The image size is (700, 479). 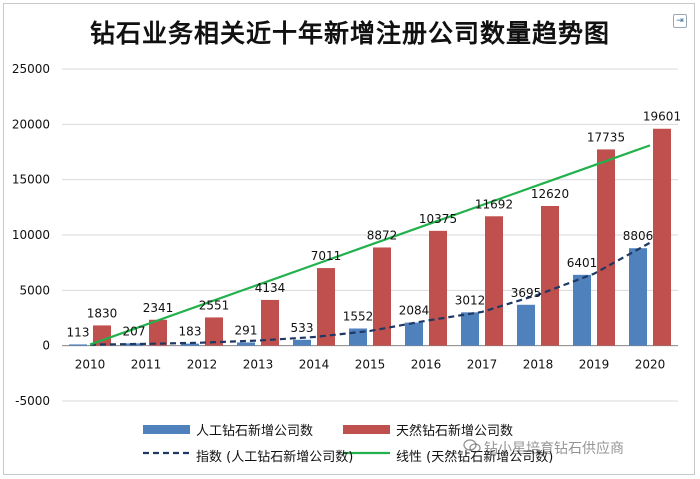 What do you see at coordinates (31, 124) in the screenshot?
I see `y-tick-label: 20000` at bounding box center [31, 124].